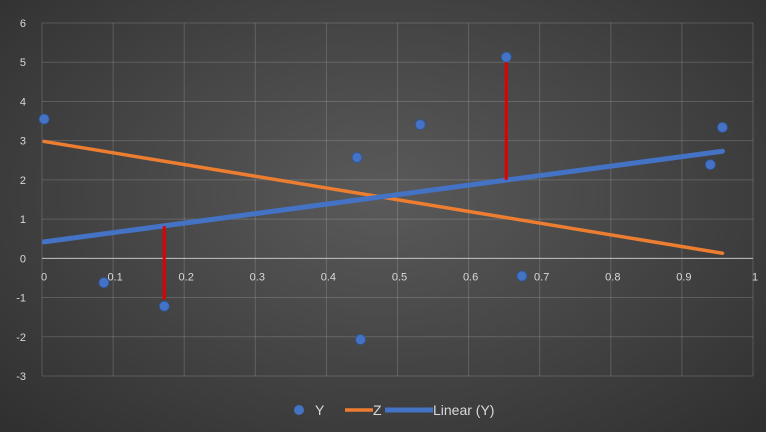 The image size is (766, 432). I want to click on x-tick-label: 0.7, so click(541, 277).